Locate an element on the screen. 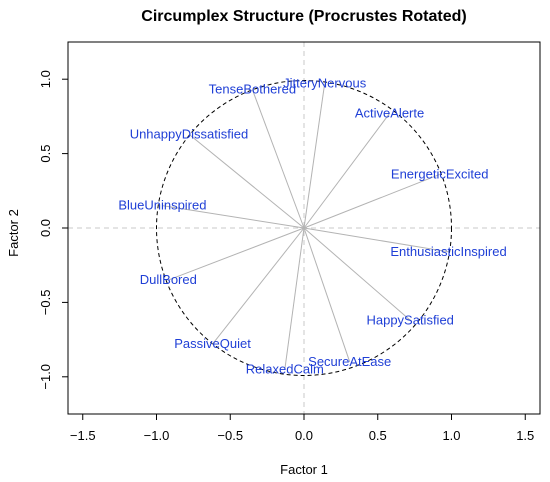  x-tick-label-2: −0.5 is located at coordinates (230, 435).